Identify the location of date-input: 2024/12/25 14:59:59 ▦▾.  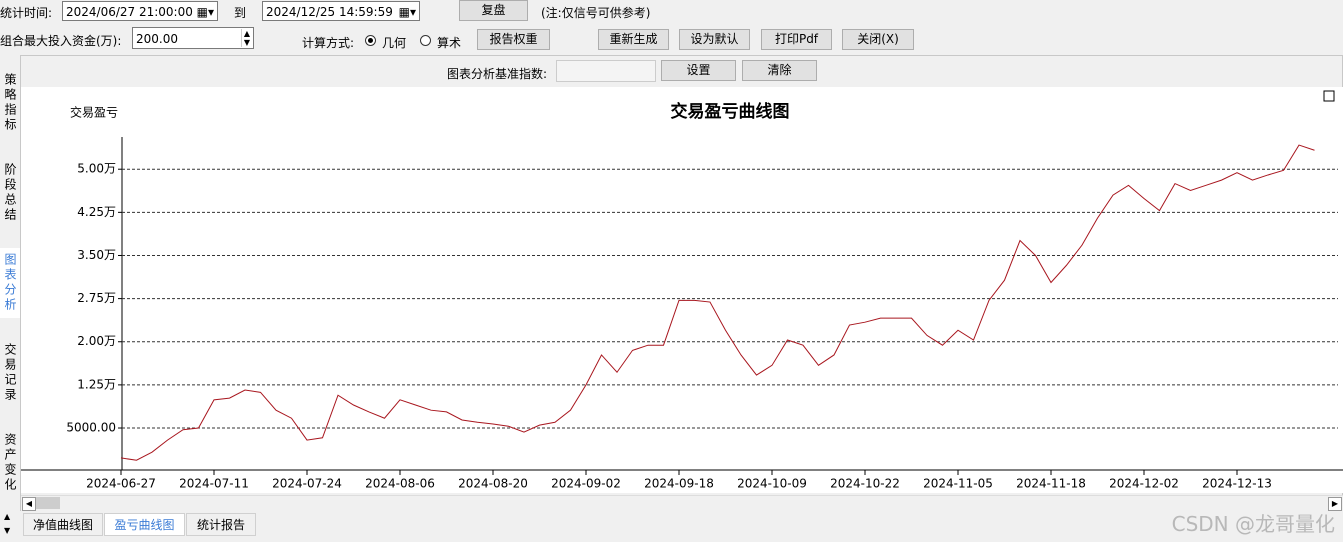
(341, 11).